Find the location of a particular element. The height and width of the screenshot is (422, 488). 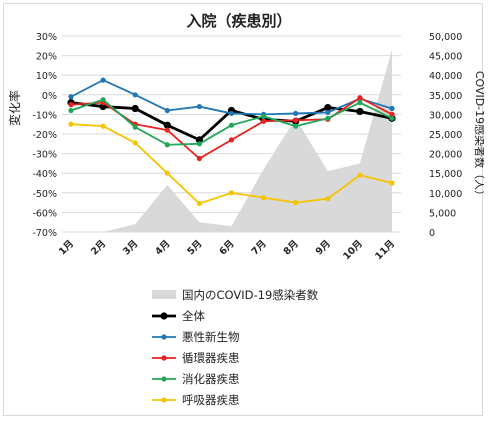

legend-label: 全体 is located at coordinates (193, 316).